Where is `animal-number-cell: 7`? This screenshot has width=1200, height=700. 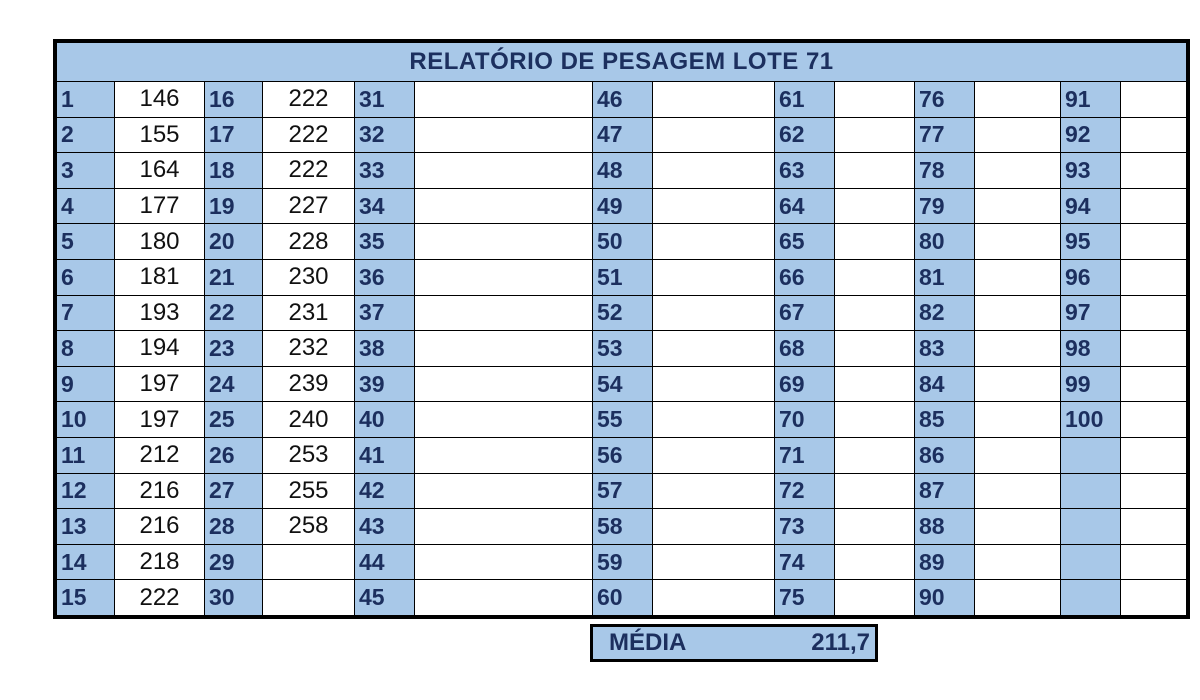 animal-number-cell: 7 is located at coordinates (85, 313).